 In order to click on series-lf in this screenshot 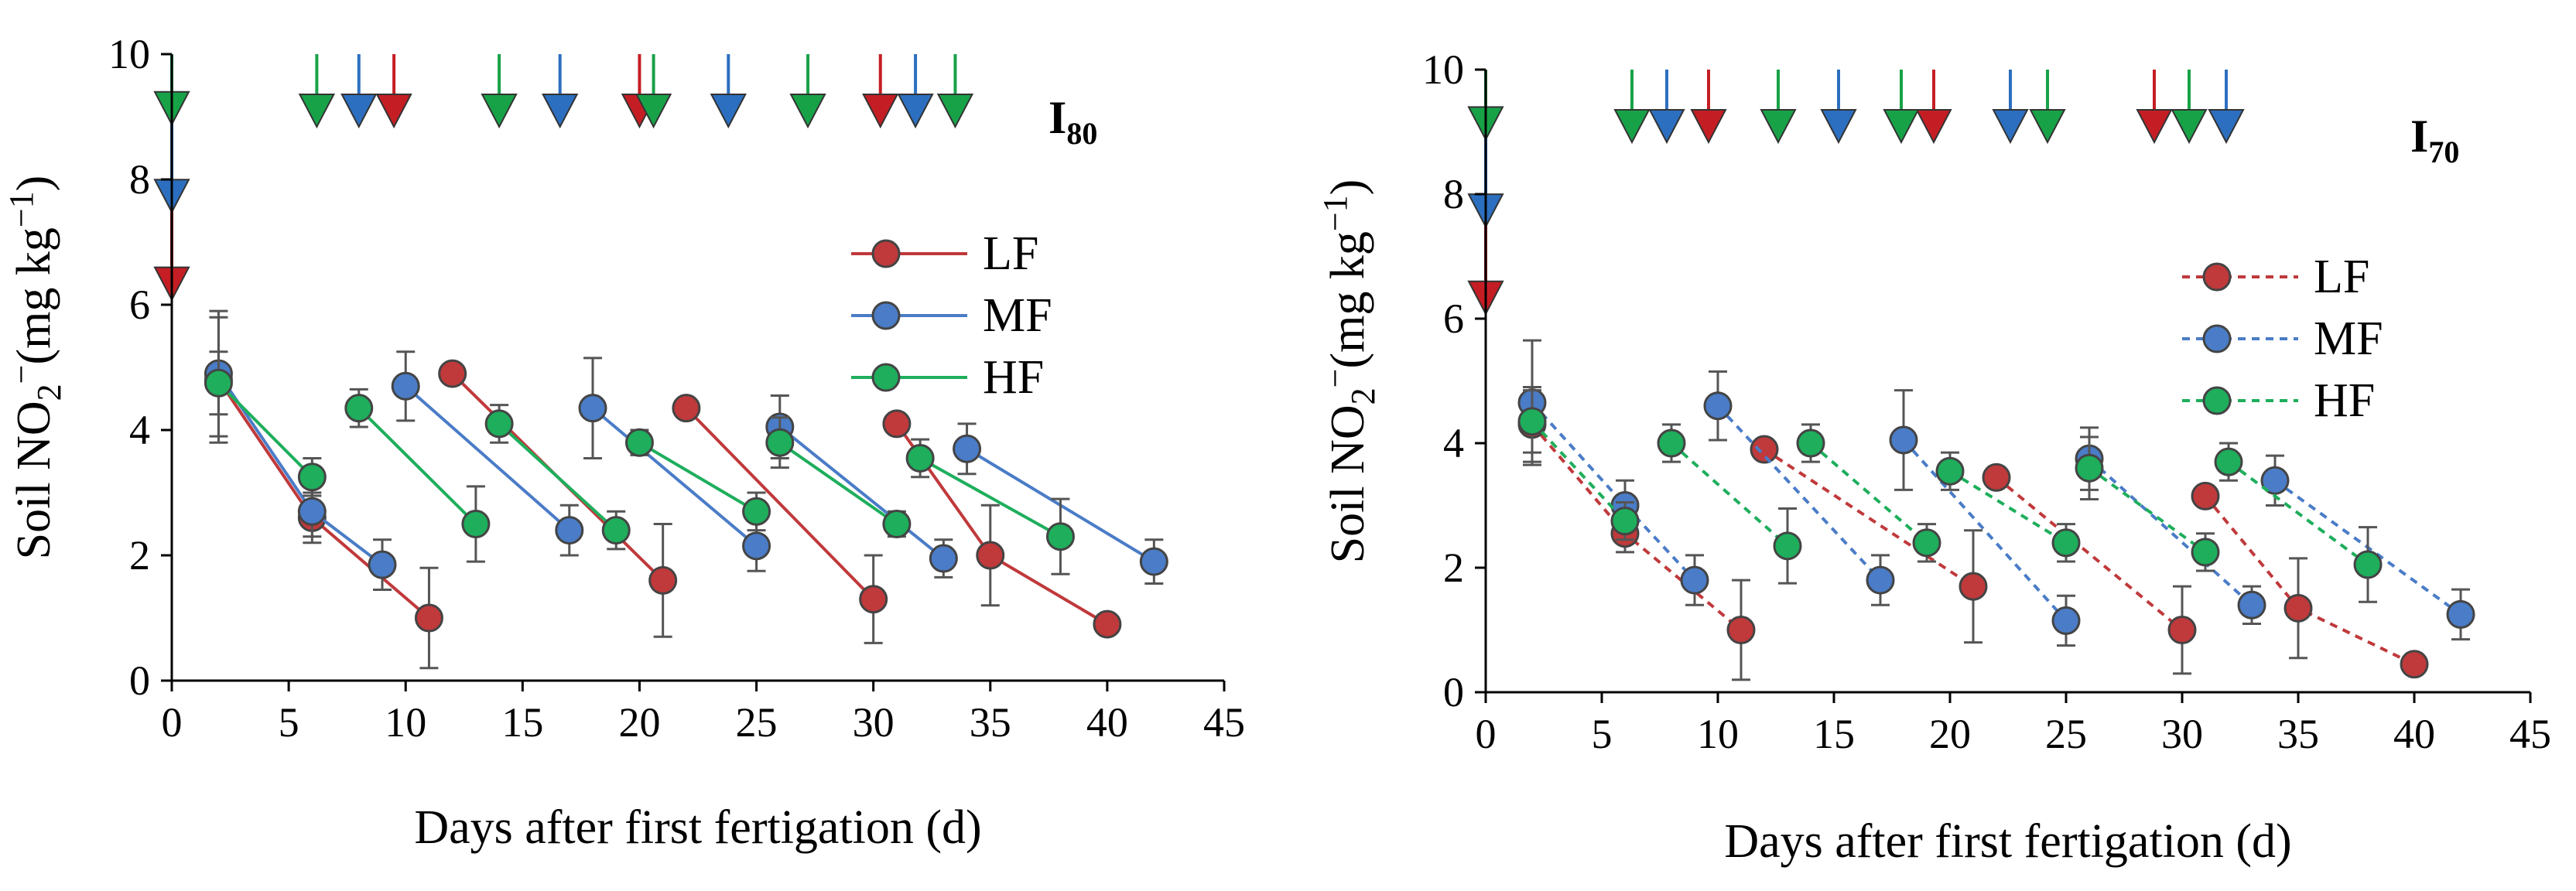, I will do `click(1973, 533)`.